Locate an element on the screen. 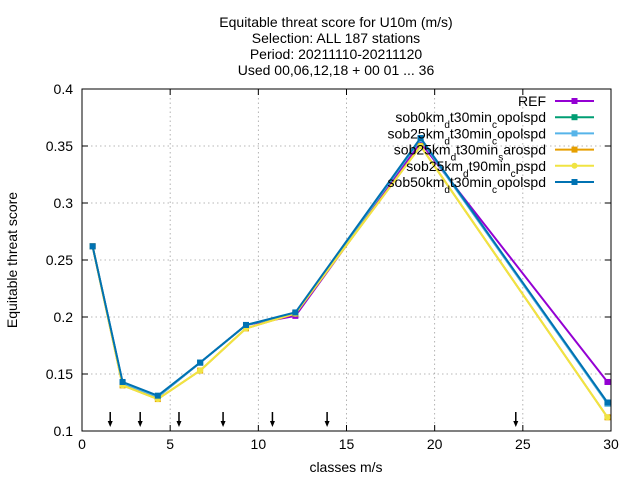  legend-label: sob25kmdt30mincopolspd is located at coordinates (467, 136).